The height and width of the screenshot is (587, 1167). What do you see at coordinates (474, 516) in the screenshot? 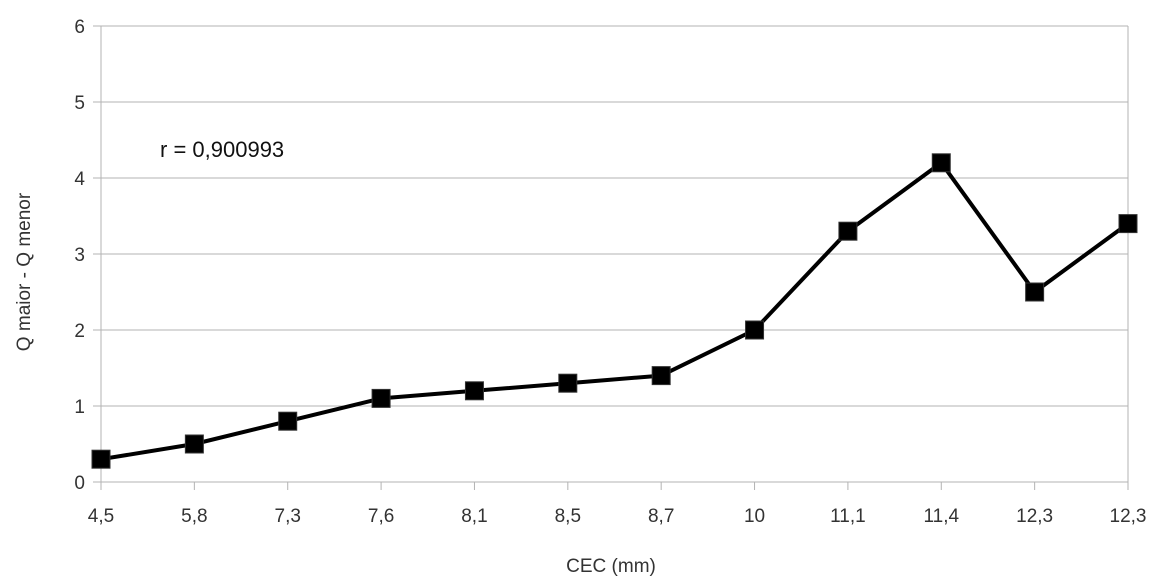
I see `x-tick-label: 8,1` at bounding box center [474, 516].